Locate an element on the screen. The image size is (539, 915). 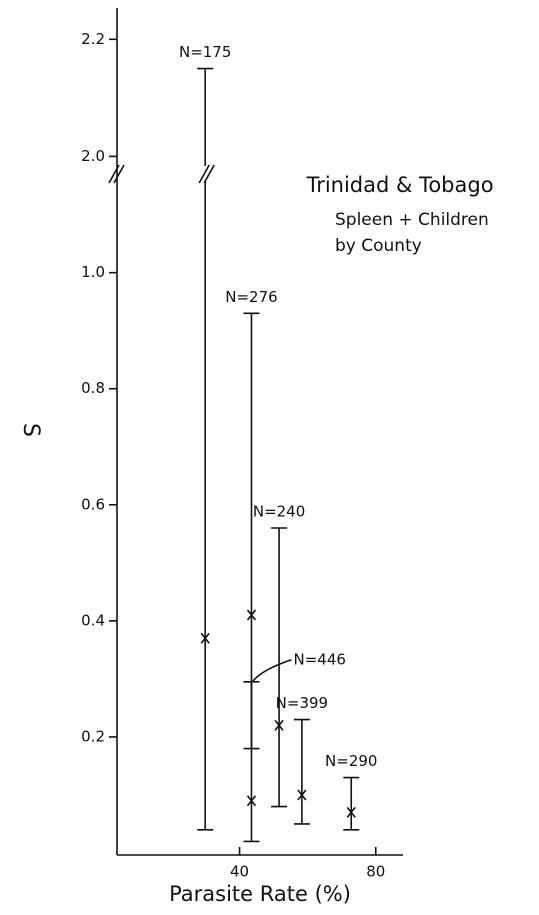
chart-subtitle: Spleen + Children is located at coordinates (412, 220).